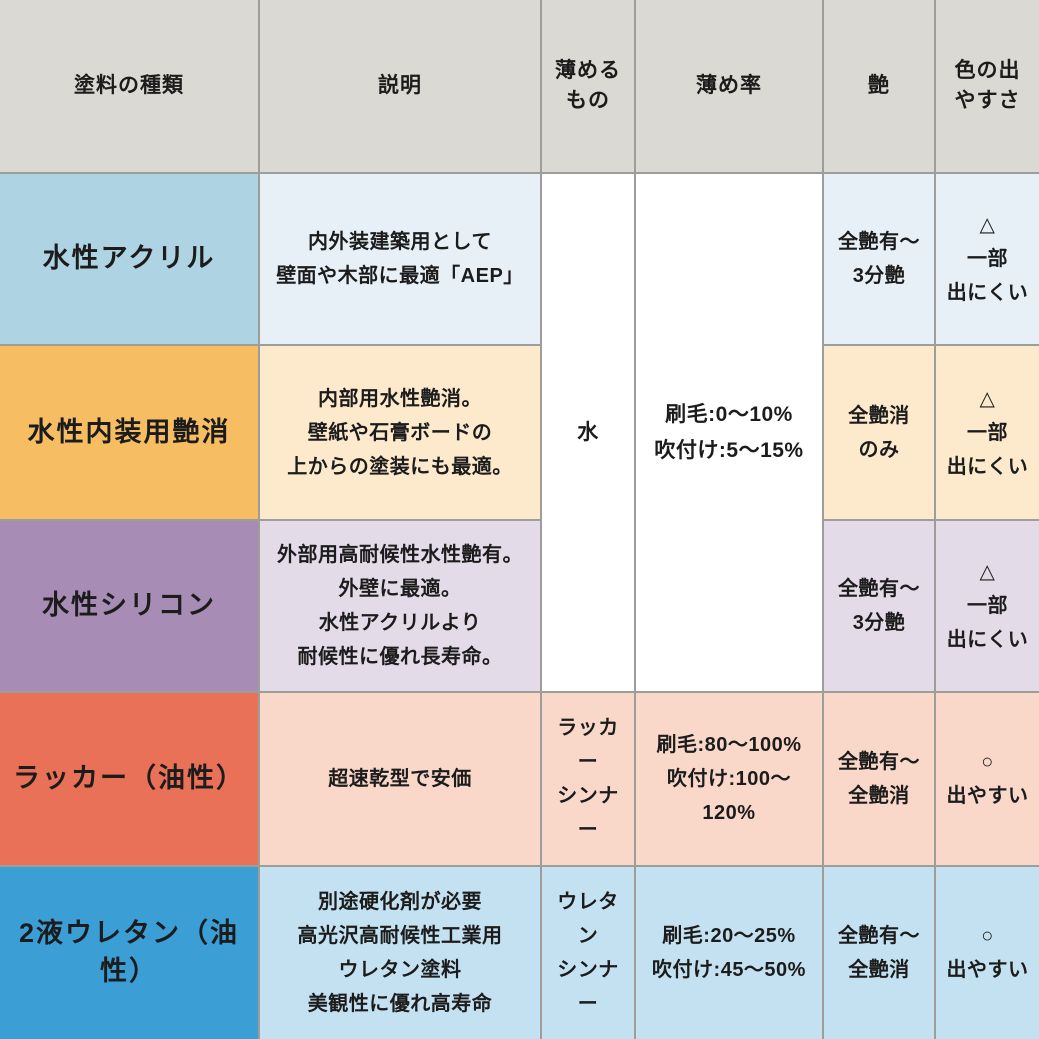 This screenshot has width=1039, height=1039. Describe the element at coordinates (130, 87) in the screenshot. I see `header-paint-type: 塗料の種類` at that location.